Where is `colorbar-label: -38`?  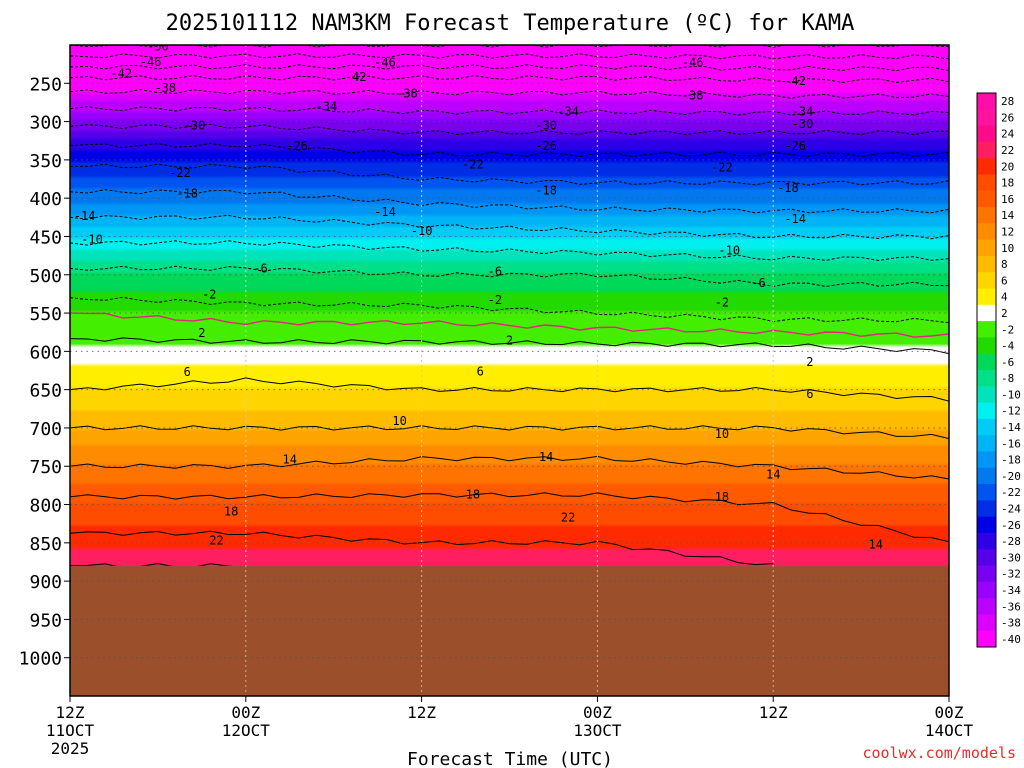
colorbar-label: -38 is located at coordinates (1011, 623).